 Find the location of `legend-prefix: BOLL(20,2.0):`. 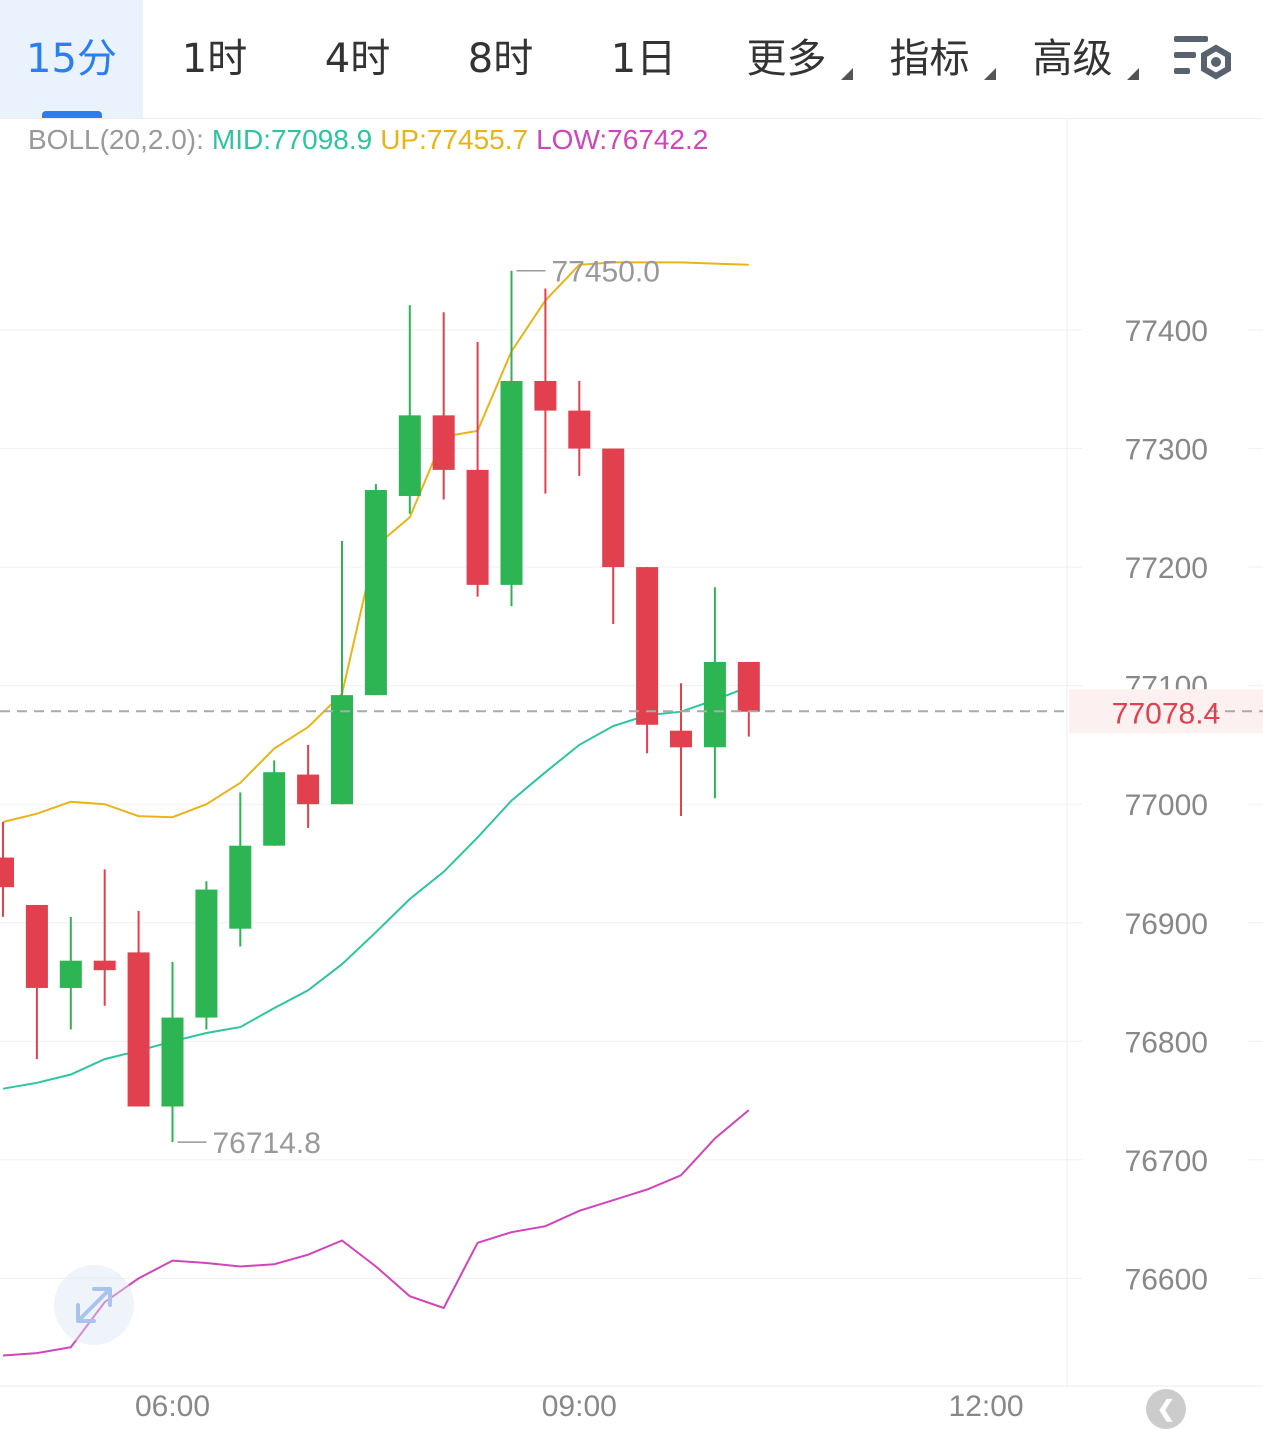

legend-prefix: BOLL(20,2.0): is located at coordinates (116, 139).